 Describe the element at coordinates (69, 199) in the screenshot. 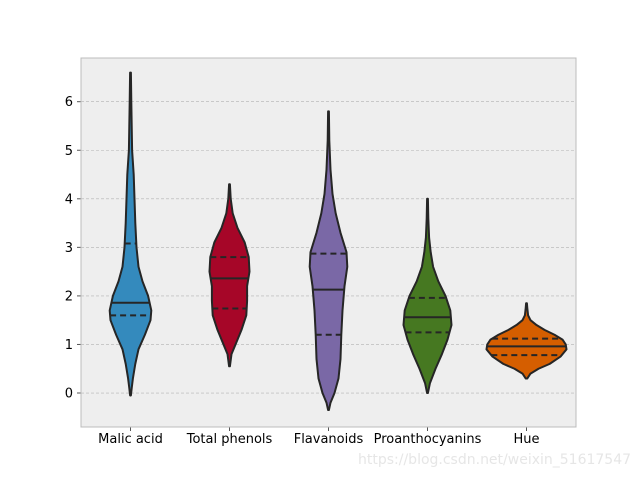

I see `y-tick-label: 4` at that location.